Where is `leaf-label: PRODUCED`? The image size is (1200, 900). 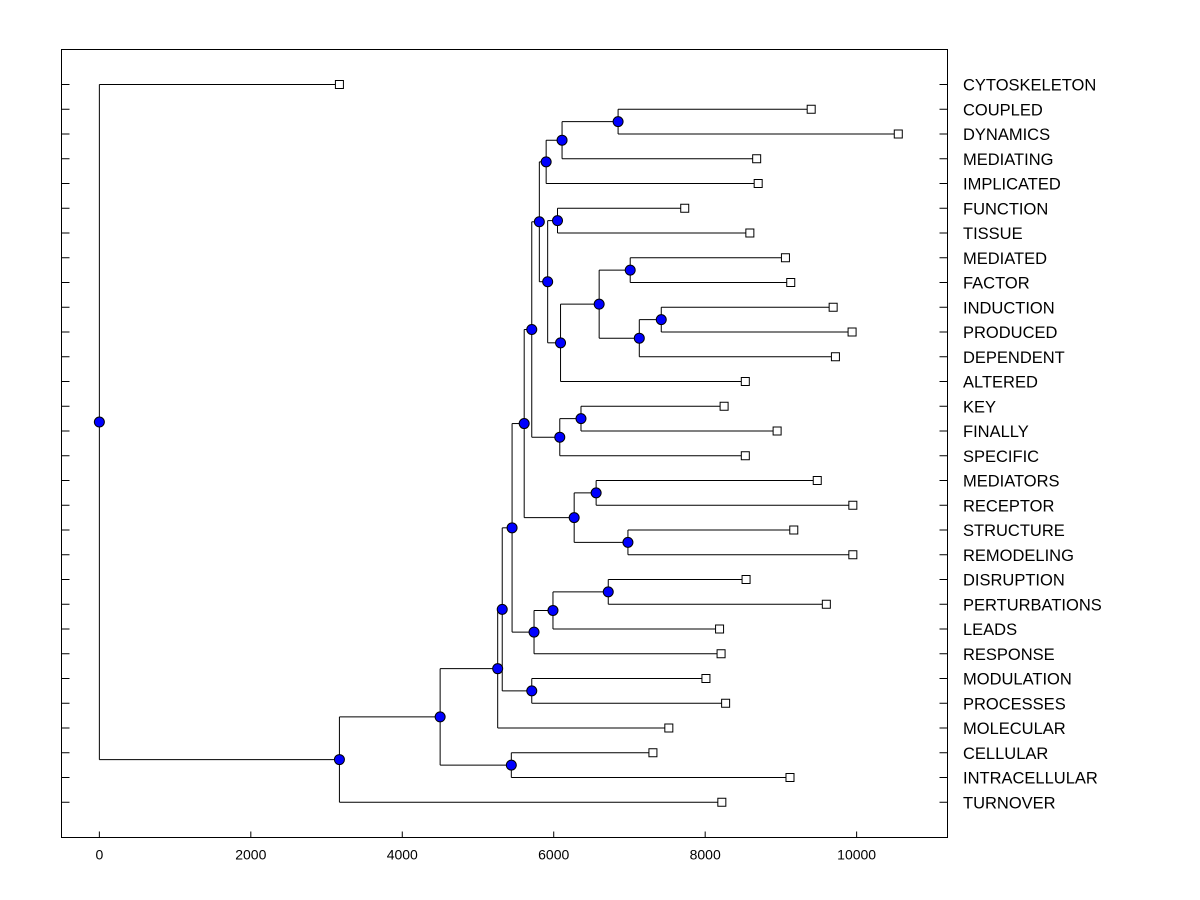
leaf-label: PRODUCED is located at coordinates (1010, 333).